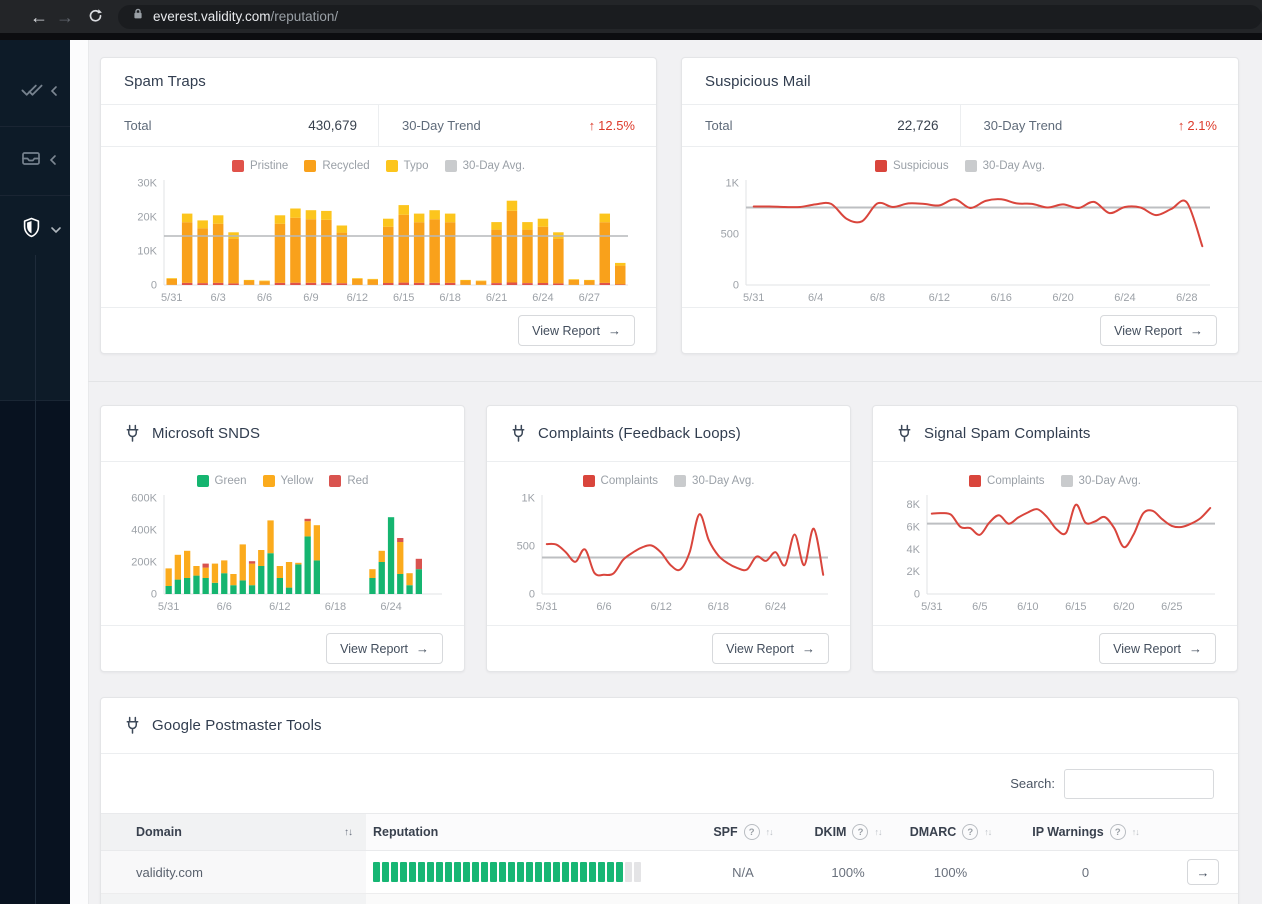 Image resolution: width=1262 pixels, height=904 pixels. What do you see at coordinates (95, 17) in the screenshot?
I see `refresh-button` at bounding box center [95, 17].